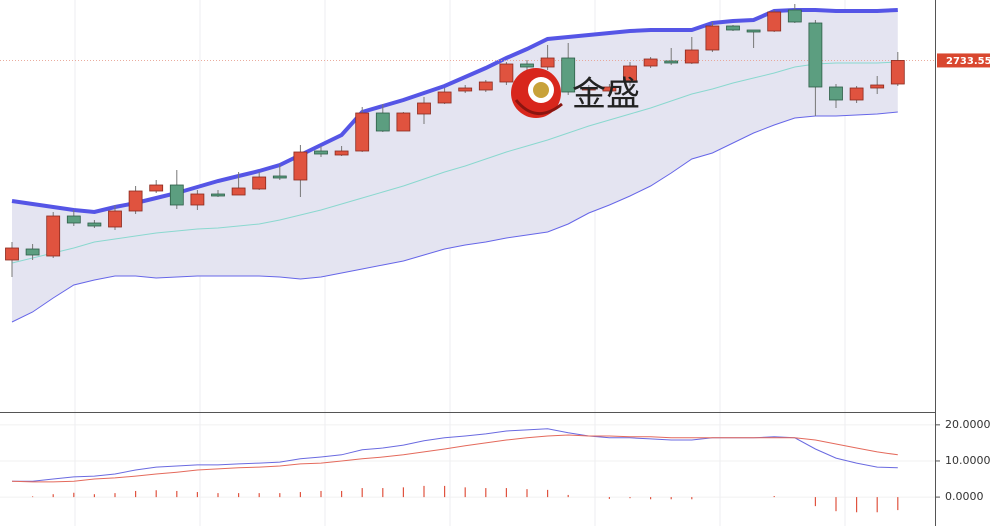  I want to click on y-tick-label: 0.0000, so click(964, 496).